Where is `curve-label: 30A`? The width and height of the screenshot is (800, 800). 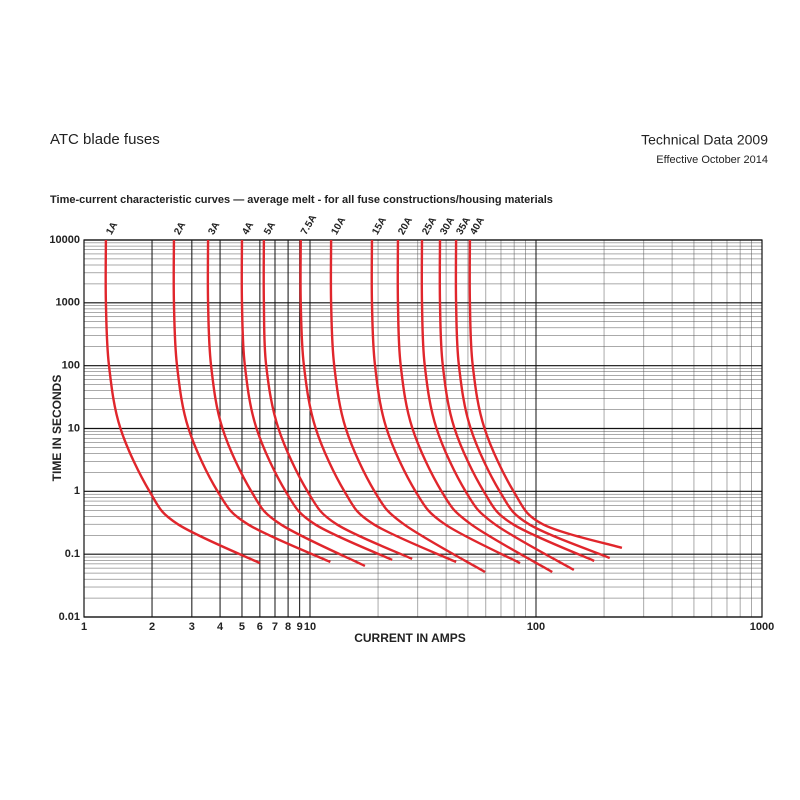
curve-label: 30A is located at coordinates (447, 225).